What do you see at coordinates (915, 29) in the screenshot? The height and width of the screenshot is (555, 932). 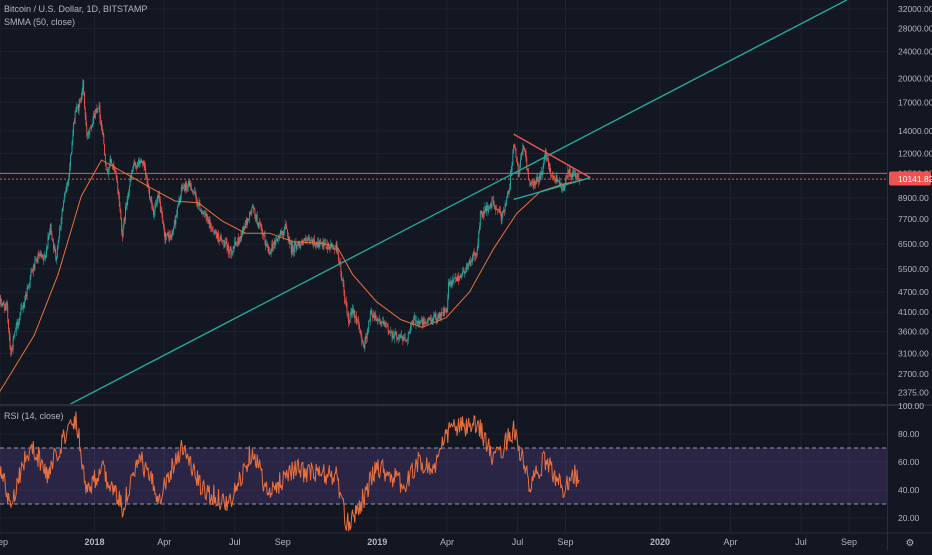 I see `price-tick-label: 28000.00` at bounding box center [915, 29].